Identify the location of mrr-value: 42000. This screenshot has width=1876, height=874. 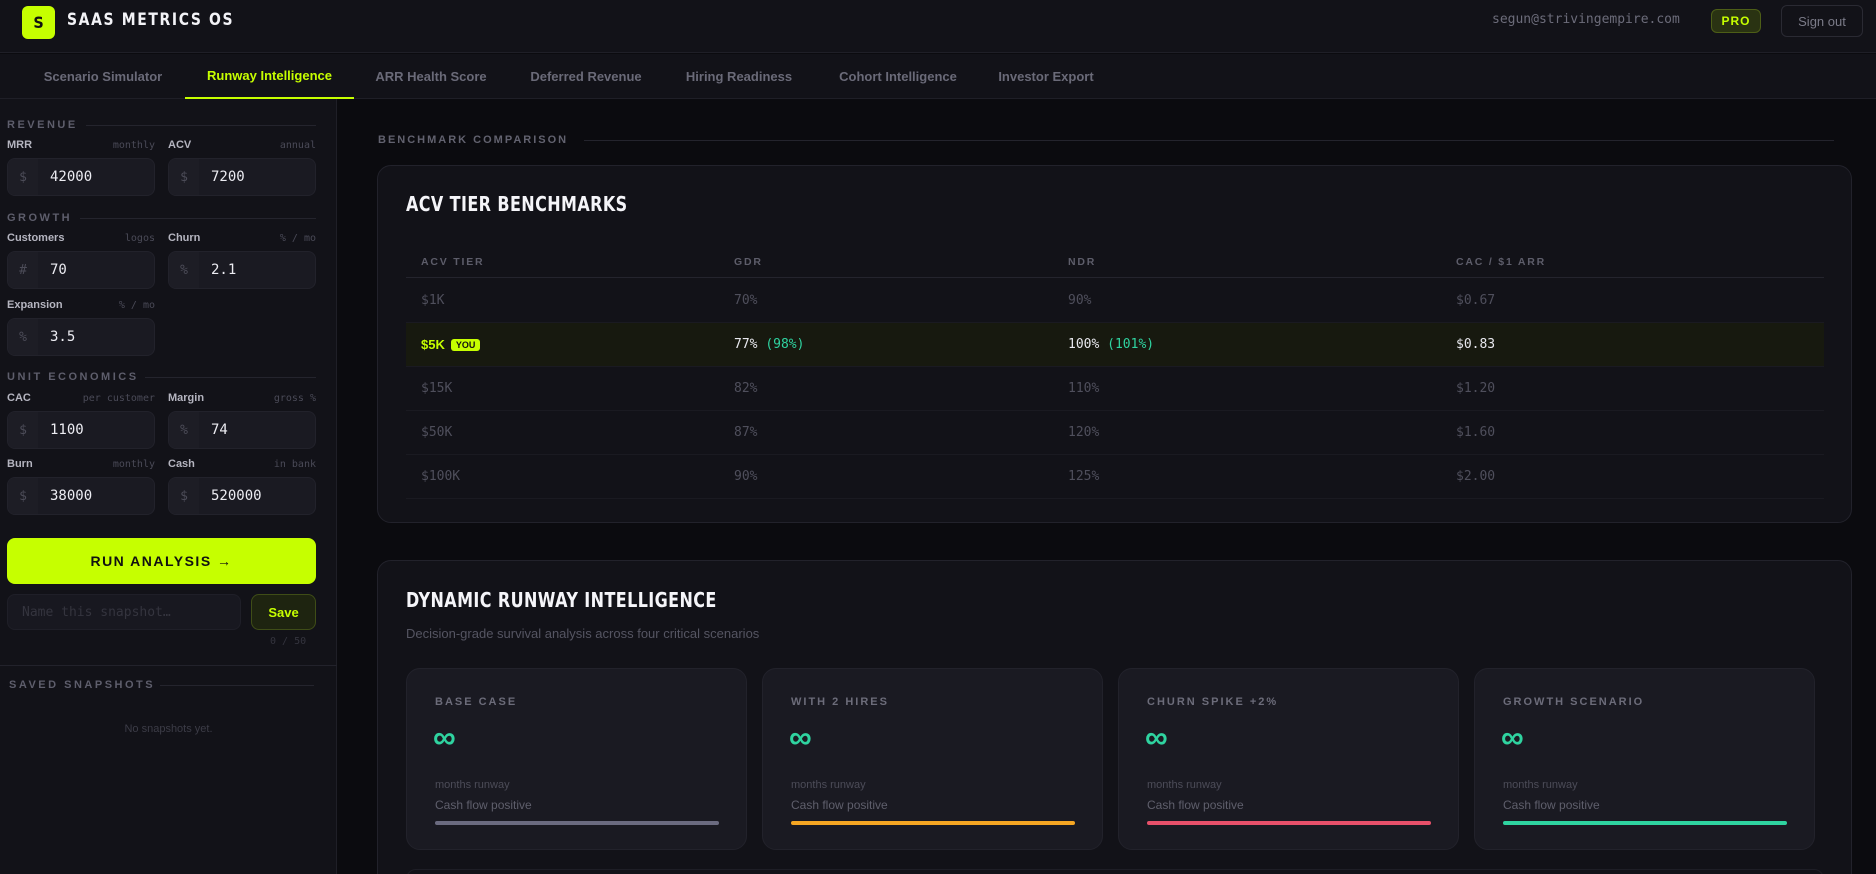
(71, 177).